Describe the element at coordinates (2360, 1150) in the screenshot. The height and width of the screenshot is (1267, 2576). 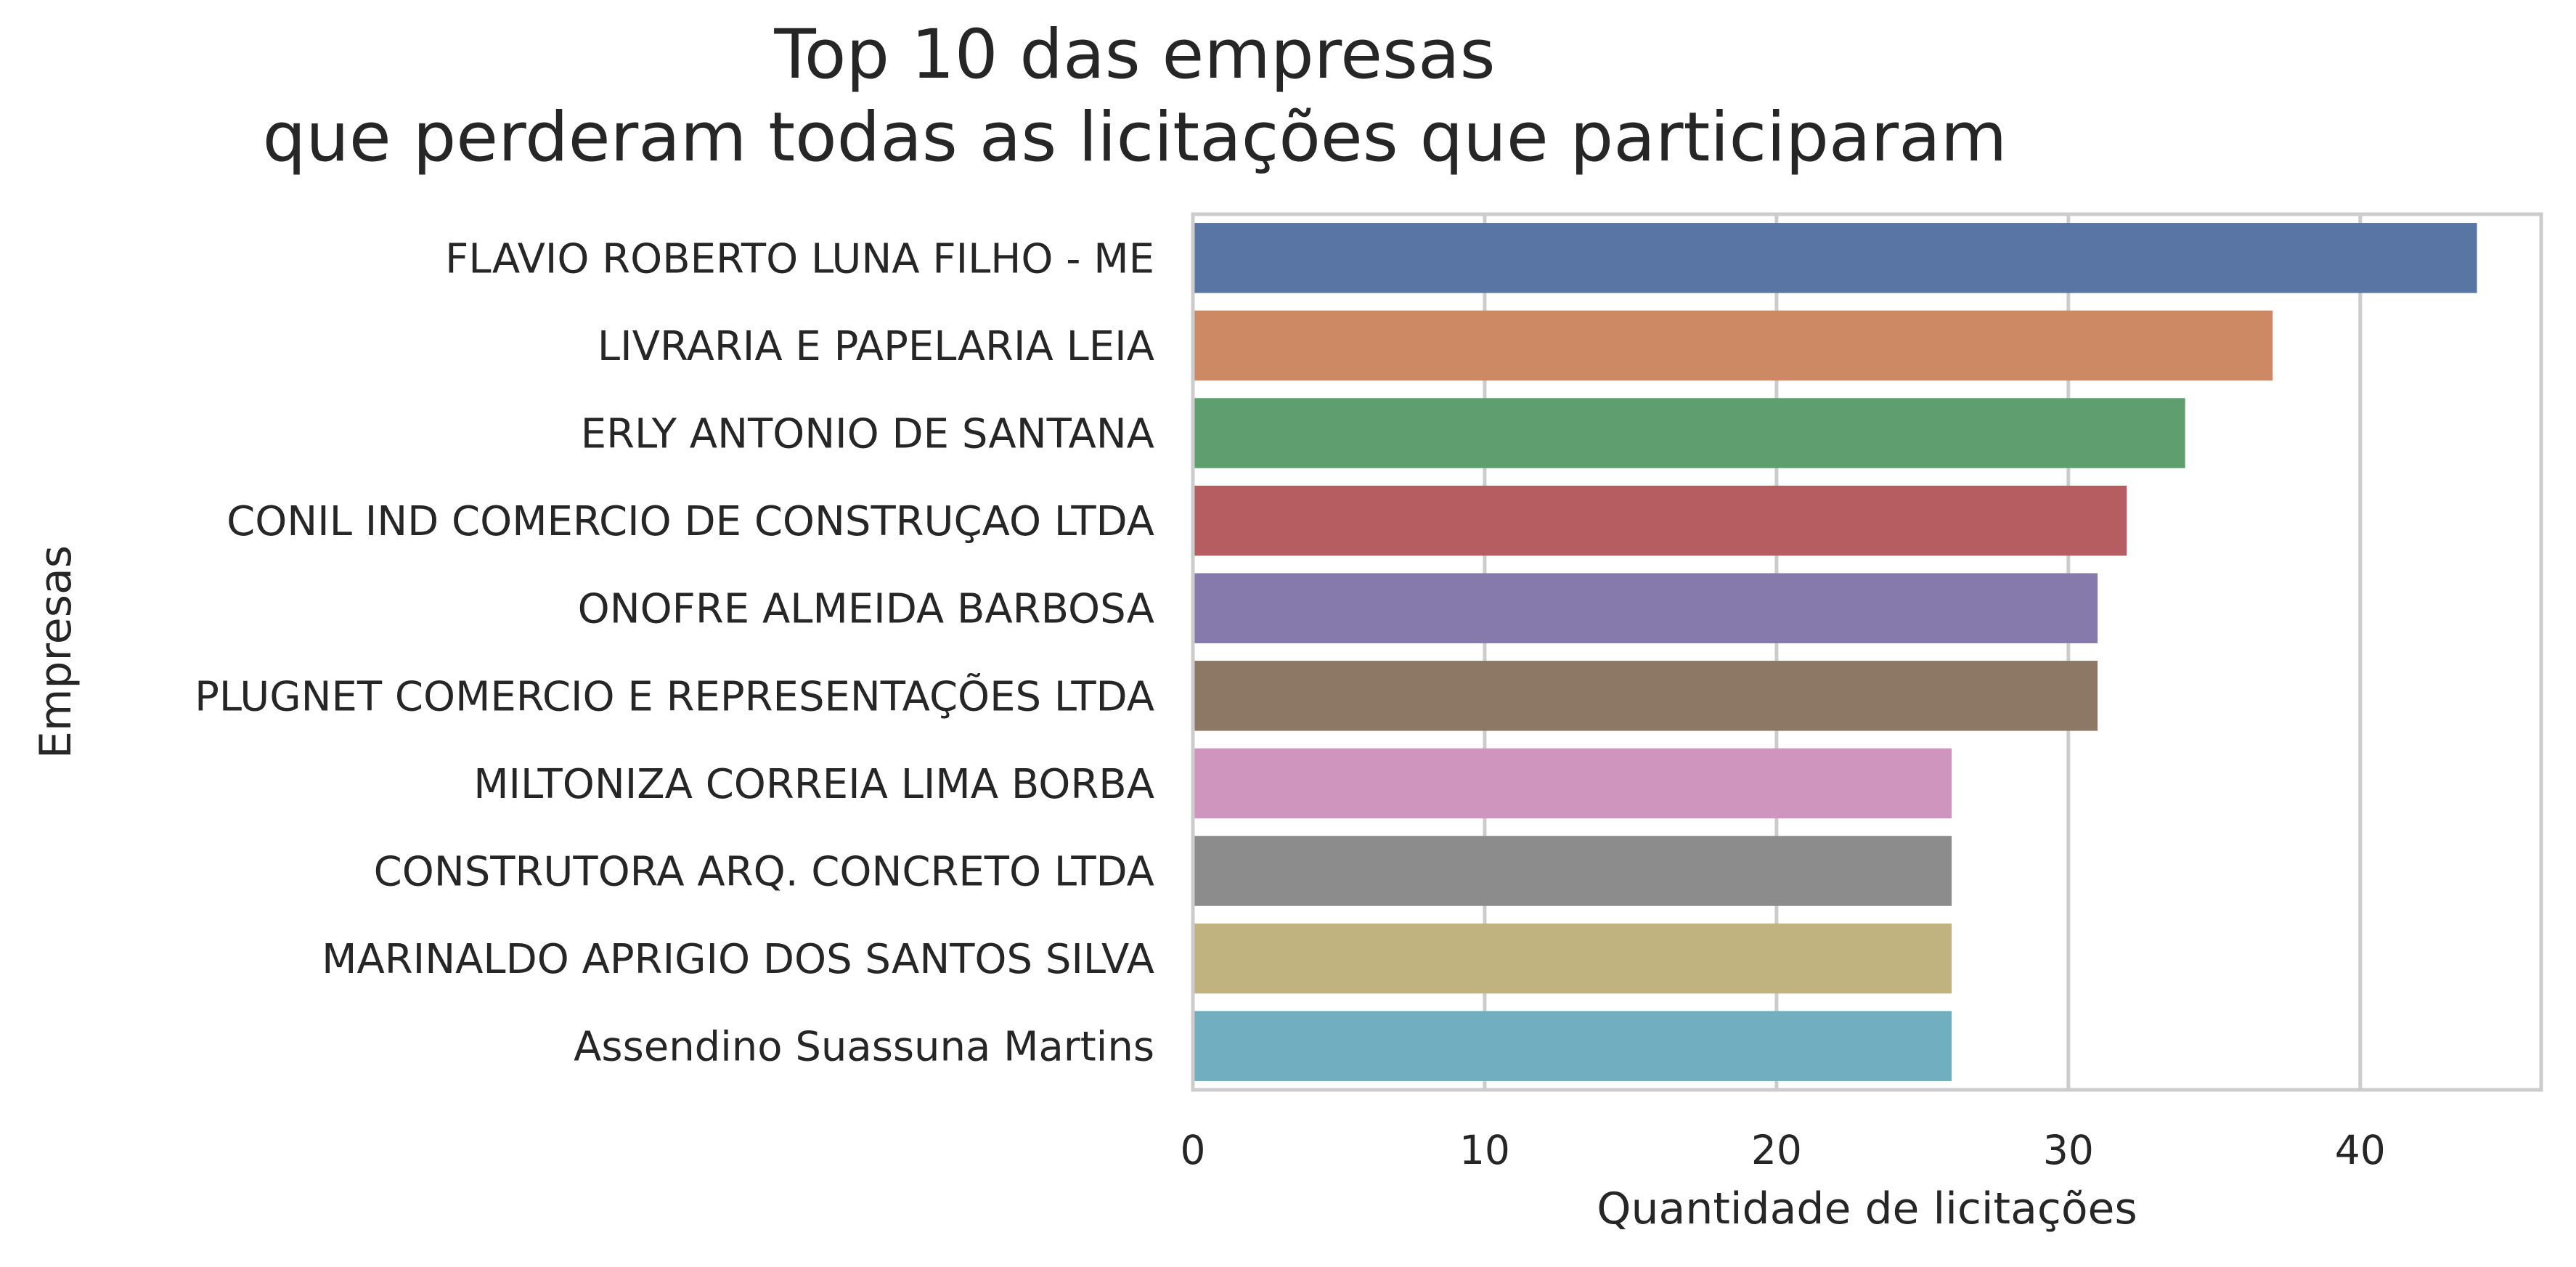
I see `x-tick-label: 40` at that location.